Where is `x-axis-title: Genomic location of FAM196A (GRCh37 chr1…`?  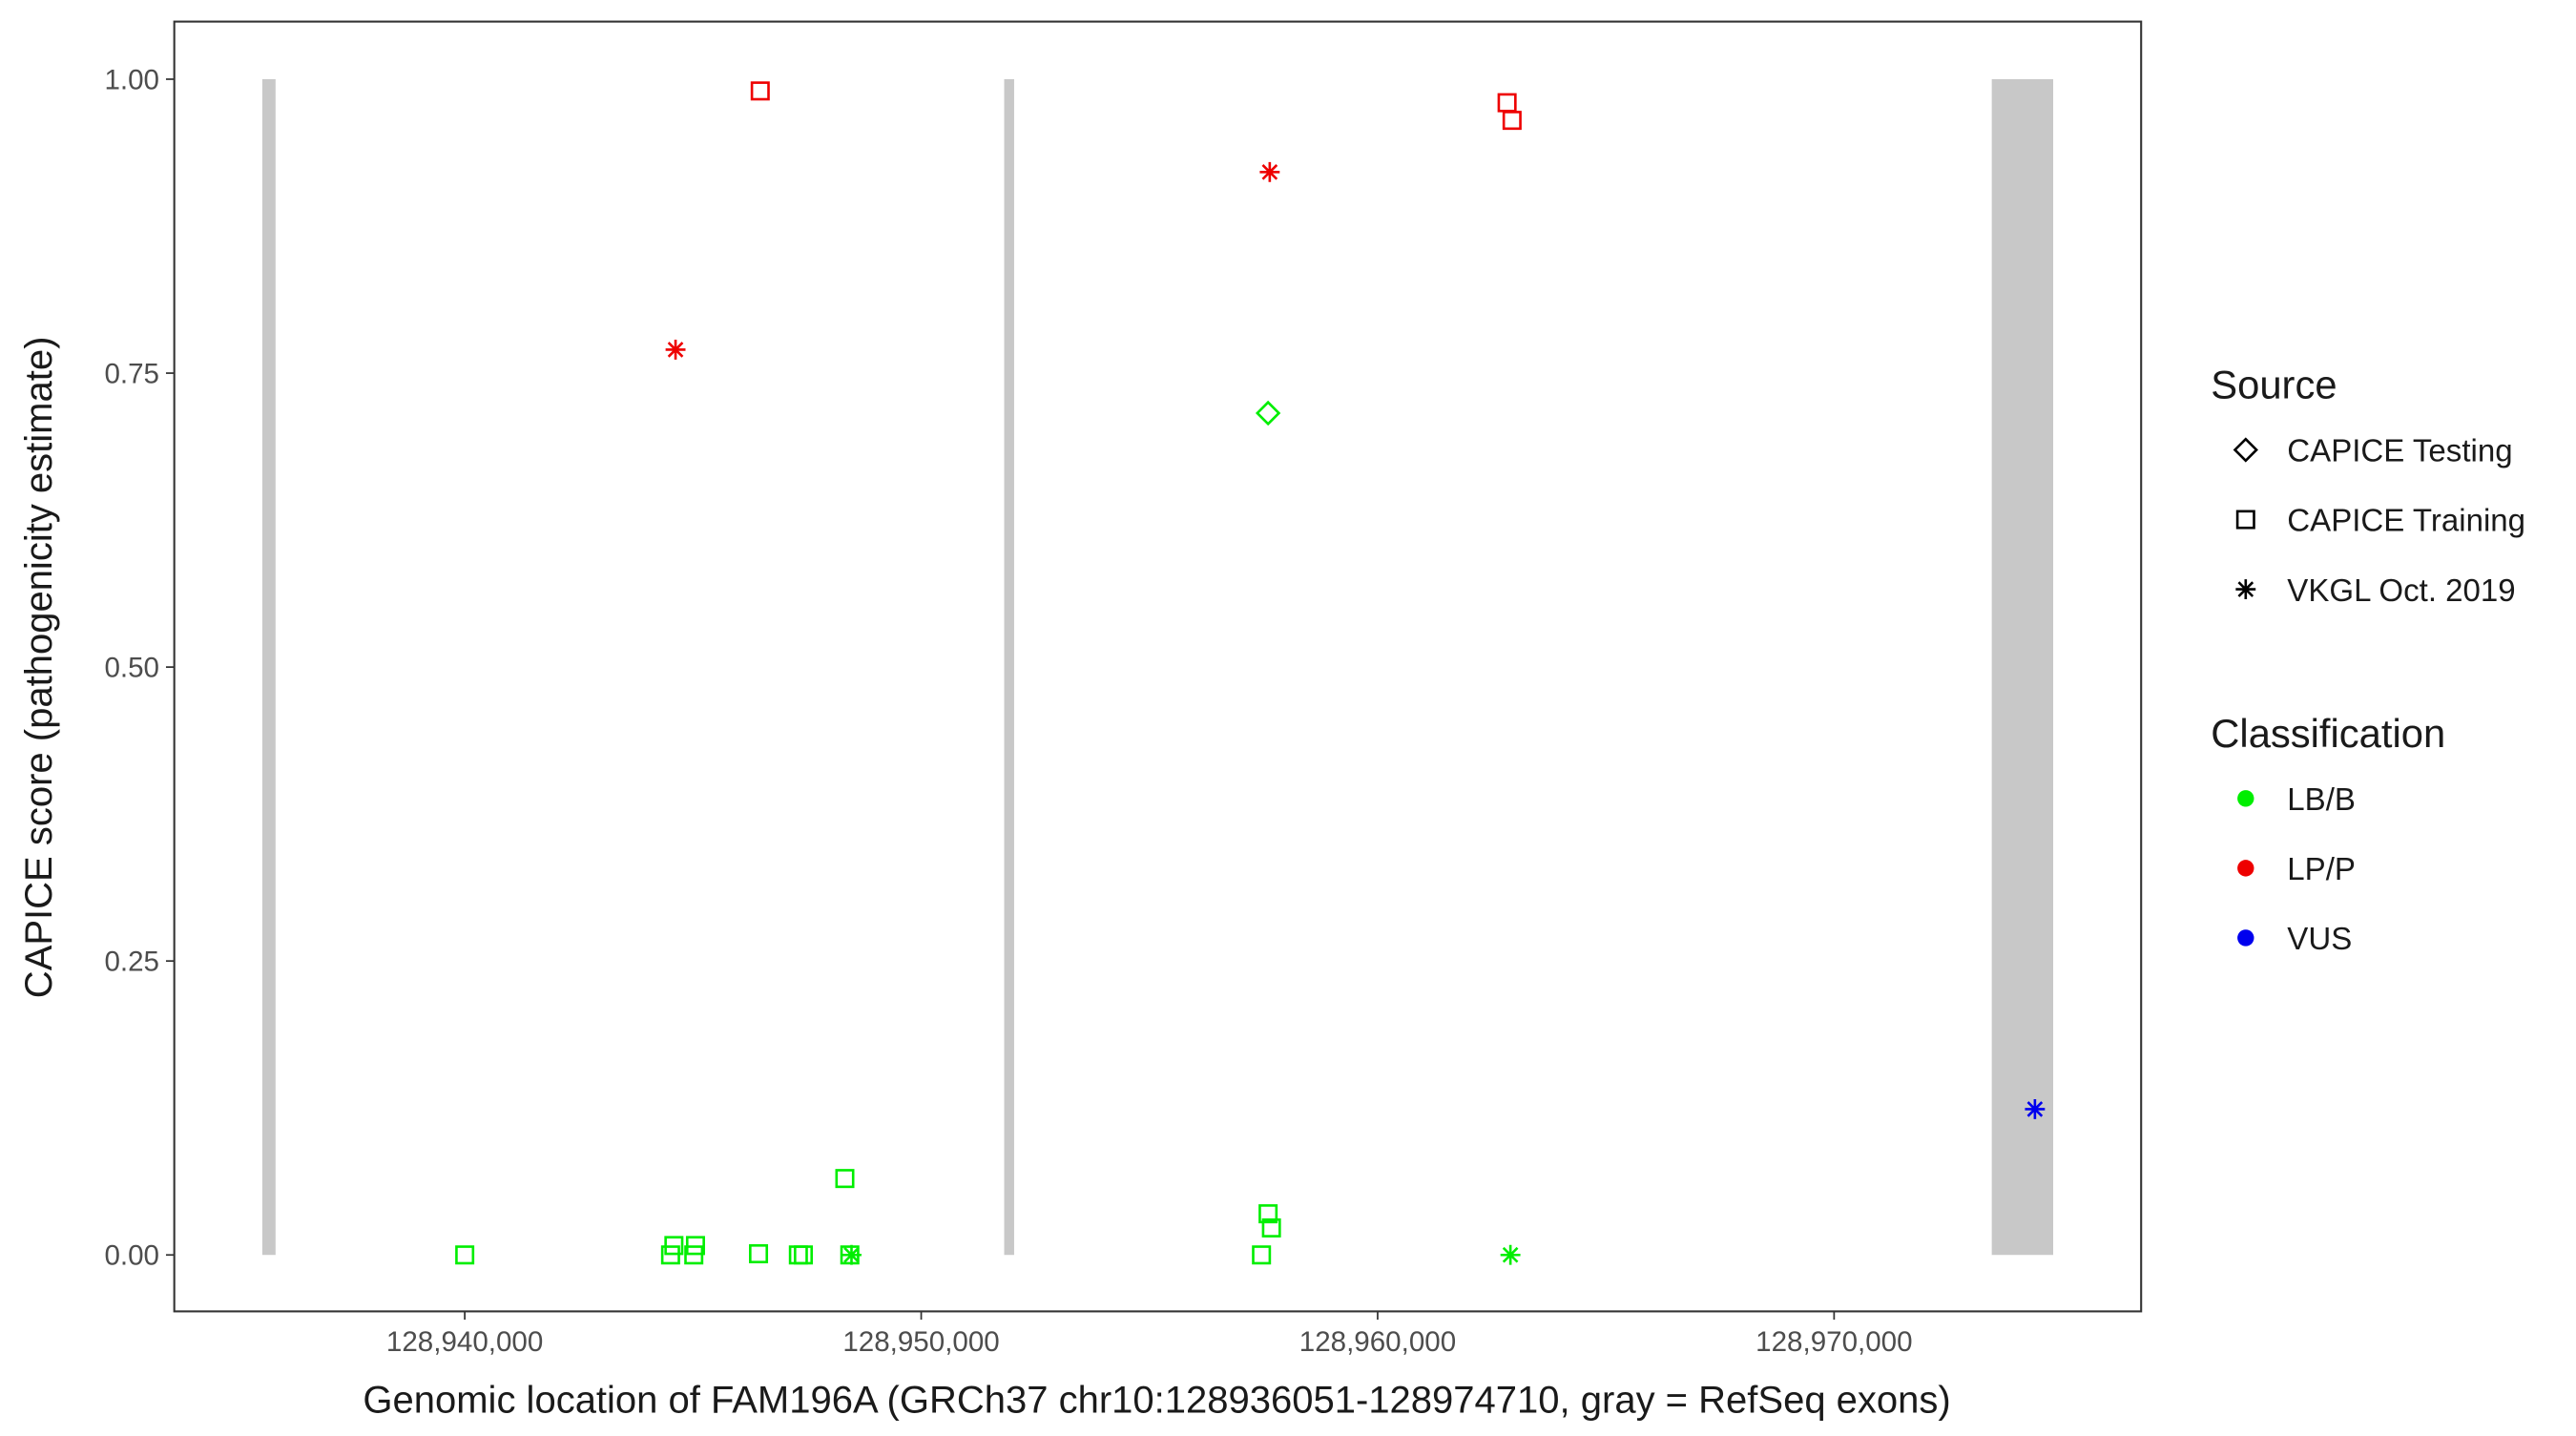
x-axis-title: Genomic location of FAM196A (GRCh37 chr1… is located at coordinates (1156, 1401).